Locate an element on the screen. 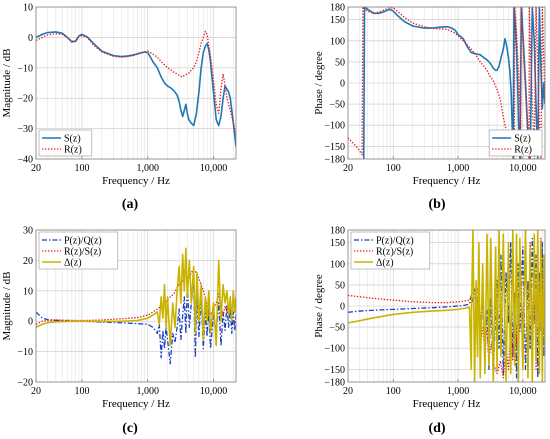 The height and width of the screenshot is (439, 550). chart-c-panel-label: (c) is located at coordinates (130, 428).